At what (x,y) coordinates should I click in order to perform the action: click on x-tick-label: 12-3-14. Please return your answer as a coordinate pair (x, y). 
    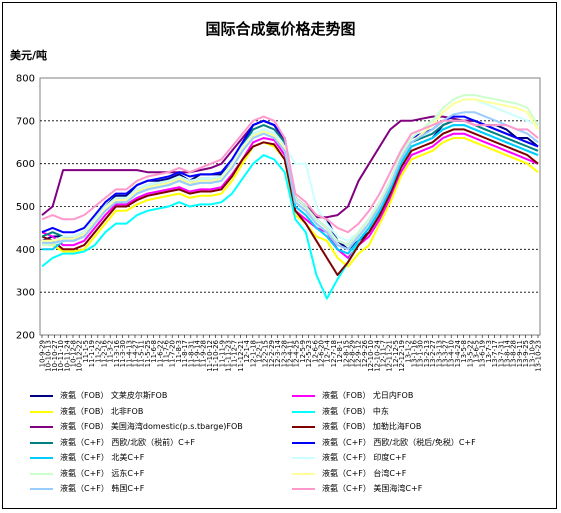
    Looking at the image, I should click on (278, 353).